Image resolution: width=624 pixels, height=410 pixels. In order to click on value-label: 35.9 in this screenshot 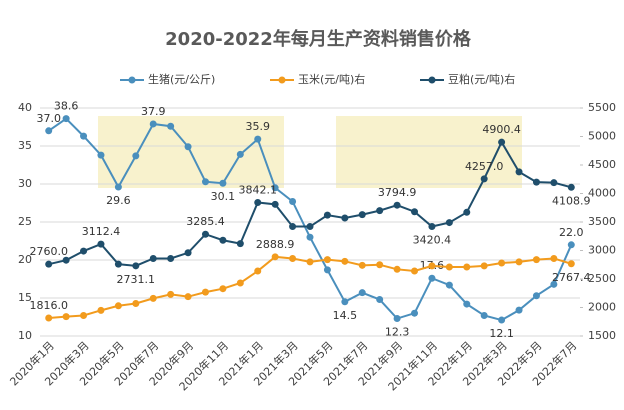, I will do `click(257, 126)`.